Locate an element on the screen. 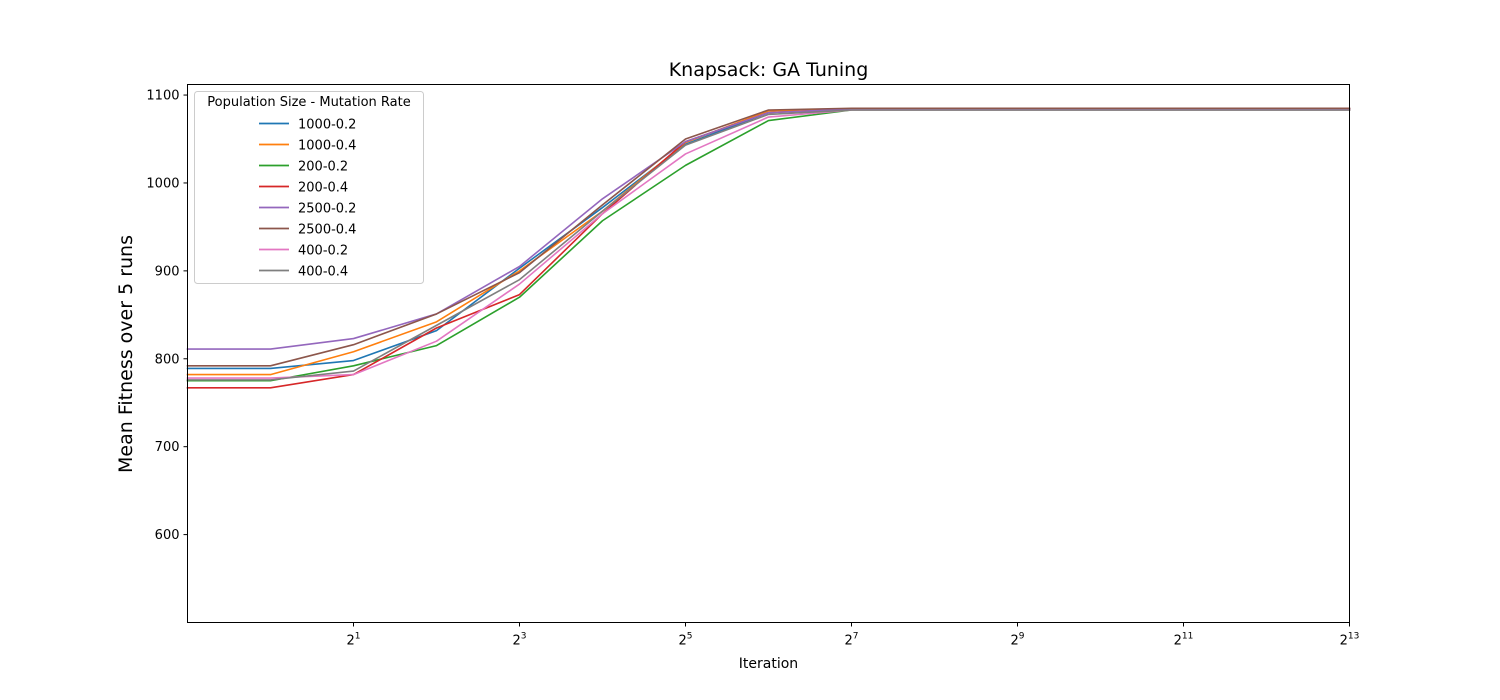 The image size is (1500, 700). x-tick-label: 29 is located at coordinates (1017, 640).